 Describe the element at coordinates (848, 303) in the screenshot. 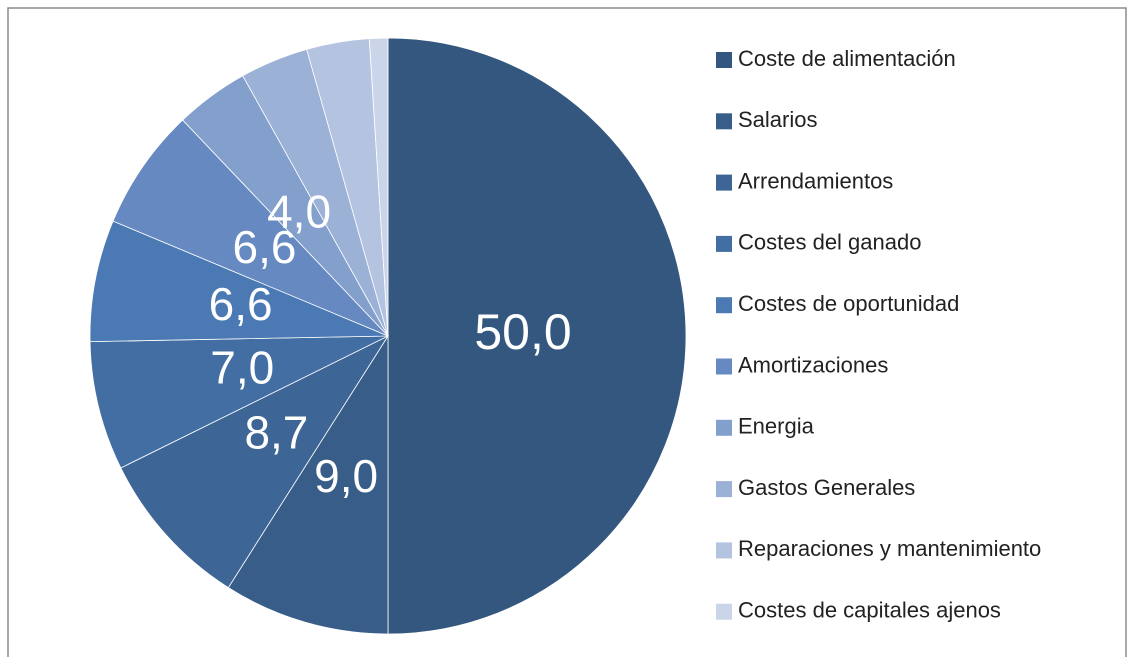

I see `legend-label: Costes de oportunidad` at that location.